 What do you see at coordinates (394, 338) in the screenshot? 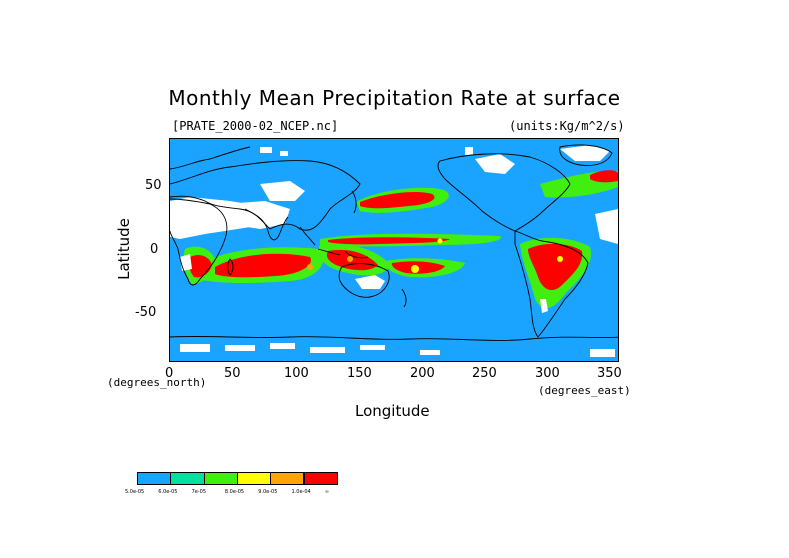
I see `coastline-antarctica` at bounding box center [394, 338].